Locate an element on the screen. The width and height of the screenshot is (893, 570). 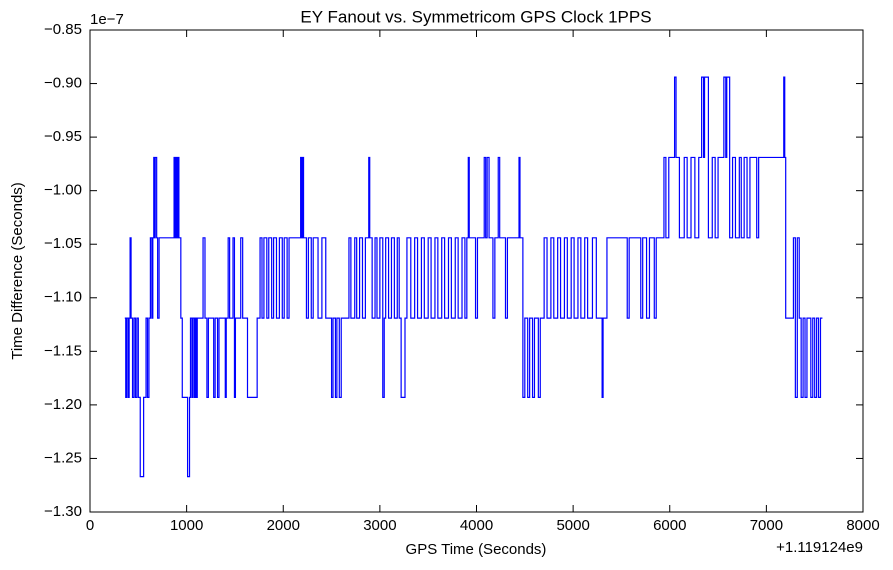
x-tick-label: 7000 is located at coordinates (766, 525).